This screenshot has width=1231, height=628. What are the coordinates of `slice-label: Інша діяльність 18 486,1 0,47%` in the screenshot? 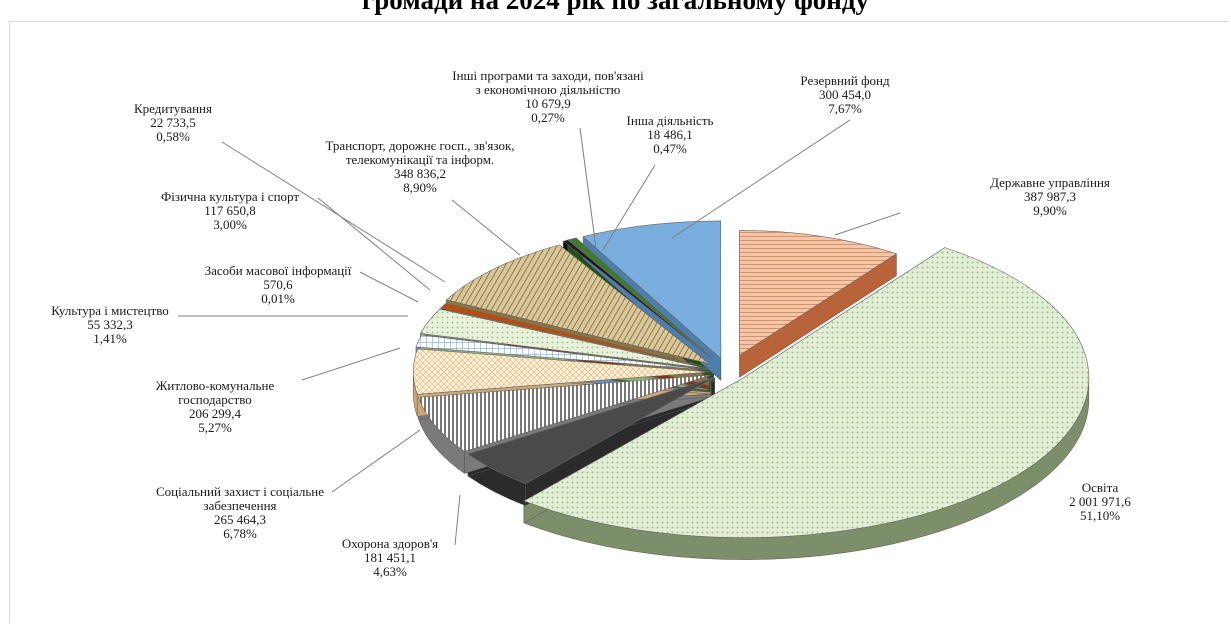 It's located at (670, 134).